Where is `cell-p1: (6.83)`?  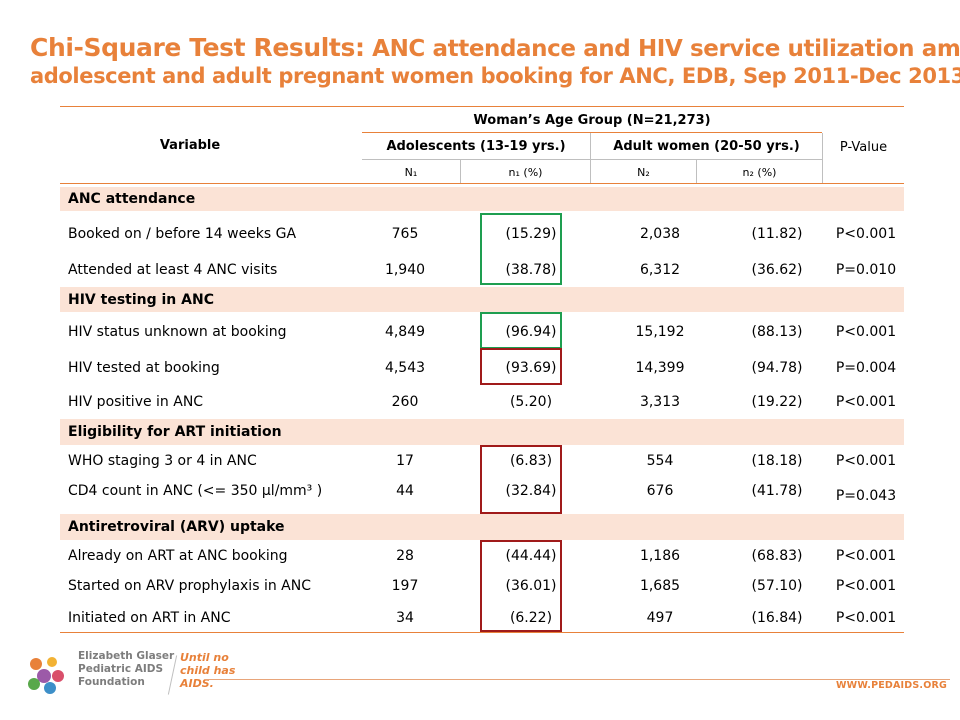 cell-p1: (6.83) is located at coordinates (531, 461).